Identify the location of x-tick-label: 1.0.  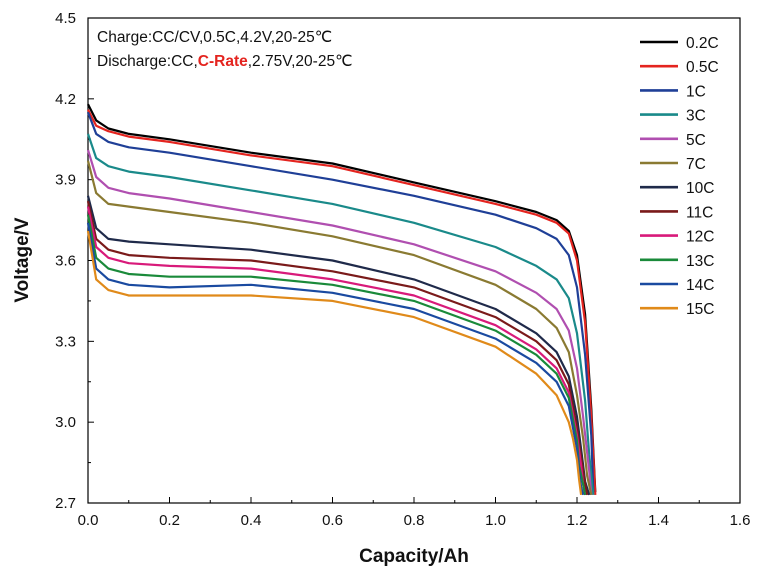
(495, 520).